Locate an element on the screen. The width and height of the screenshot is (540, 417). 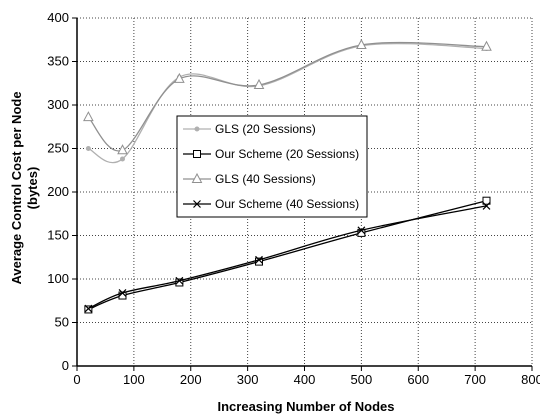
legend-item: GLS (20 Sessions) is located at coordinates (249, 129).